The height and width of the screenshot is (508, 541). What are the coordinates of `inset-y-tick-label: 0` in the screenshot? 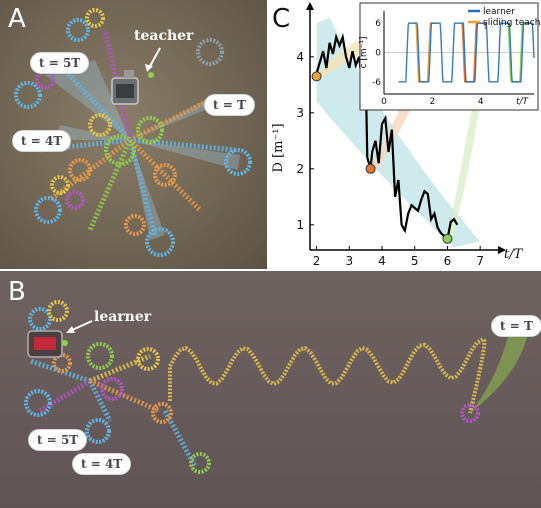 It's located at (378, 54).